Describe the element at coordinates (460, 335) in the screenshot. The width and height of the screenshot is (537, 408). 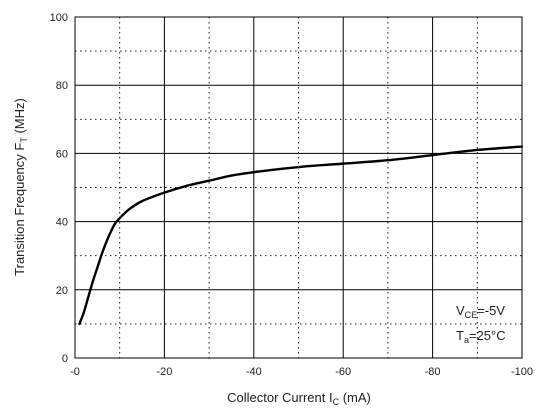
I see `annotation-ta-main: T` at that location.